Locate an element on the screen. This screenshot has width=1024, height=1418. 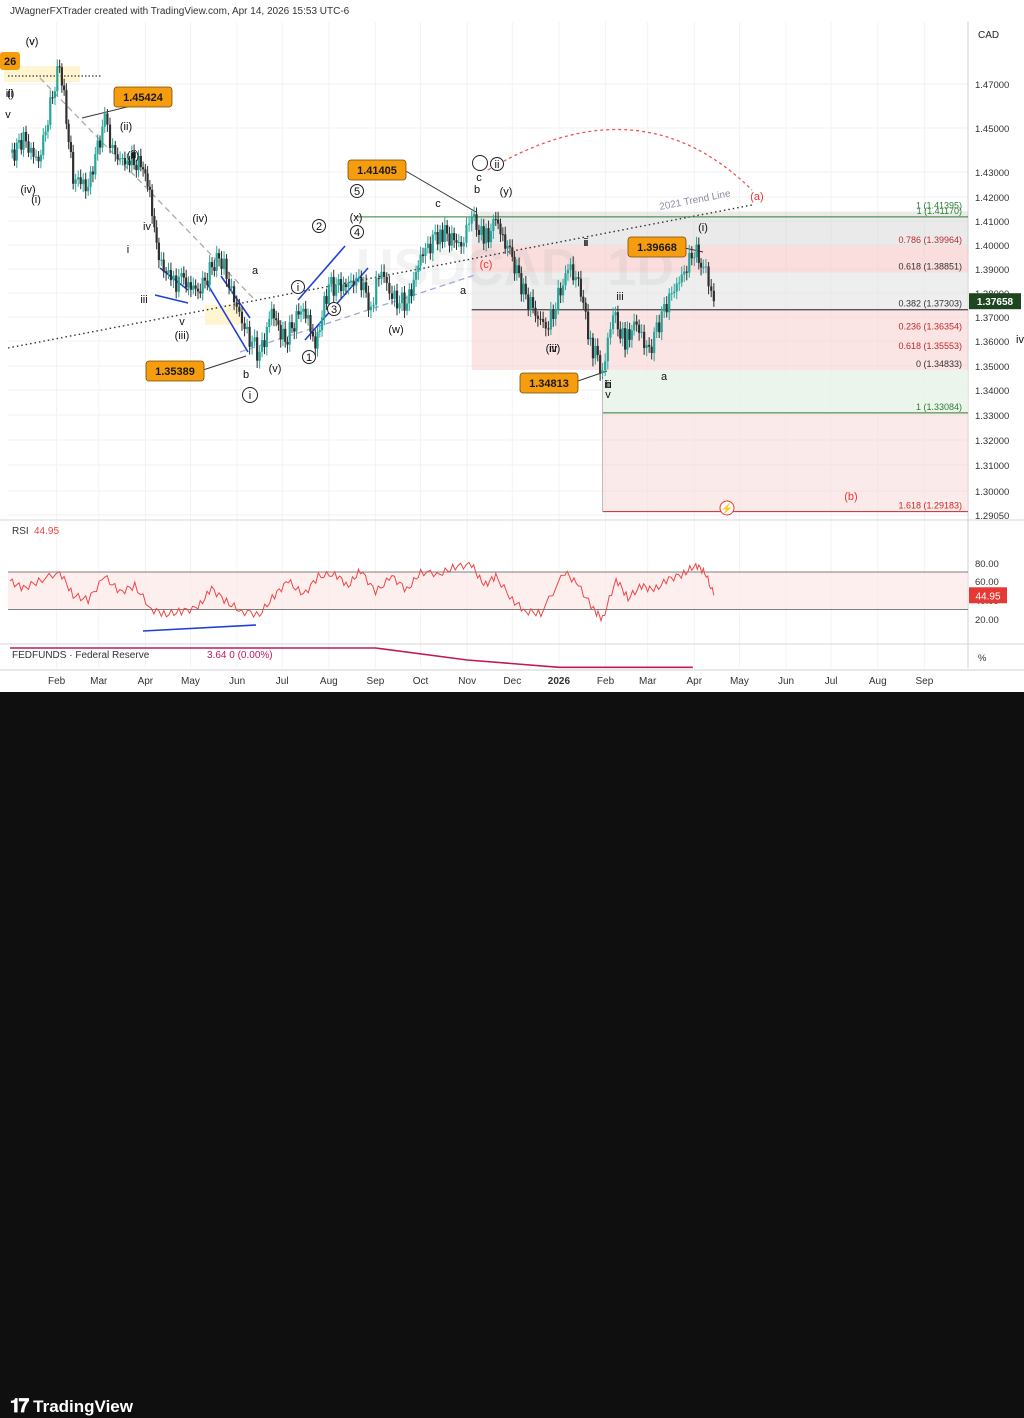
fib-level-label: 0.786 (1.39964) is located at coordinates (930, 240).